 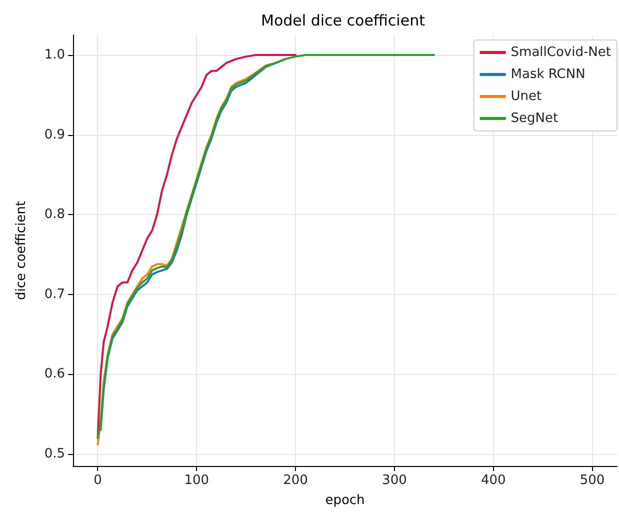 What do you see at coordinates (295, 480) in the screenshot?
I see `x-tick-label: 200` at bounding box center [295, 480].